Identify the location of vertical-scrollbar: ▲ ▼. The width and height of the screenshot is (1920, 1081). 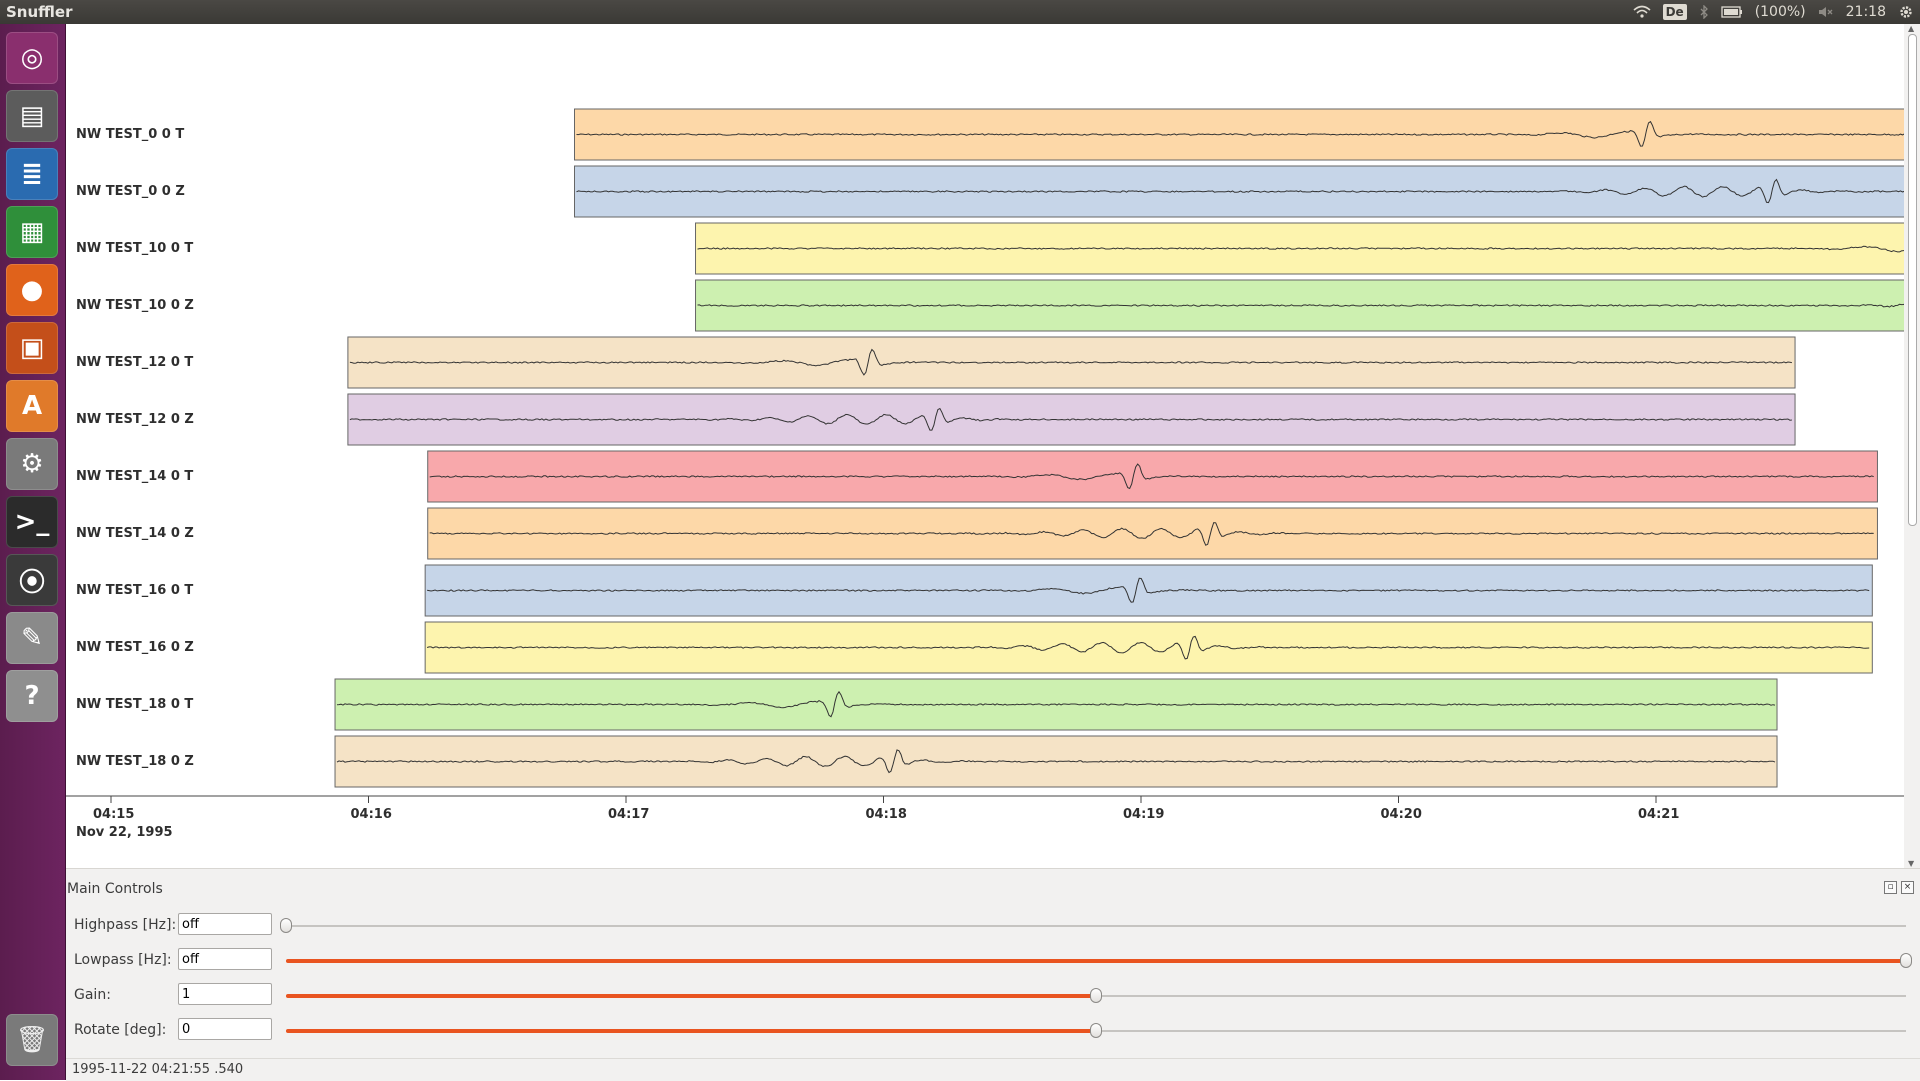
(1912, 446).